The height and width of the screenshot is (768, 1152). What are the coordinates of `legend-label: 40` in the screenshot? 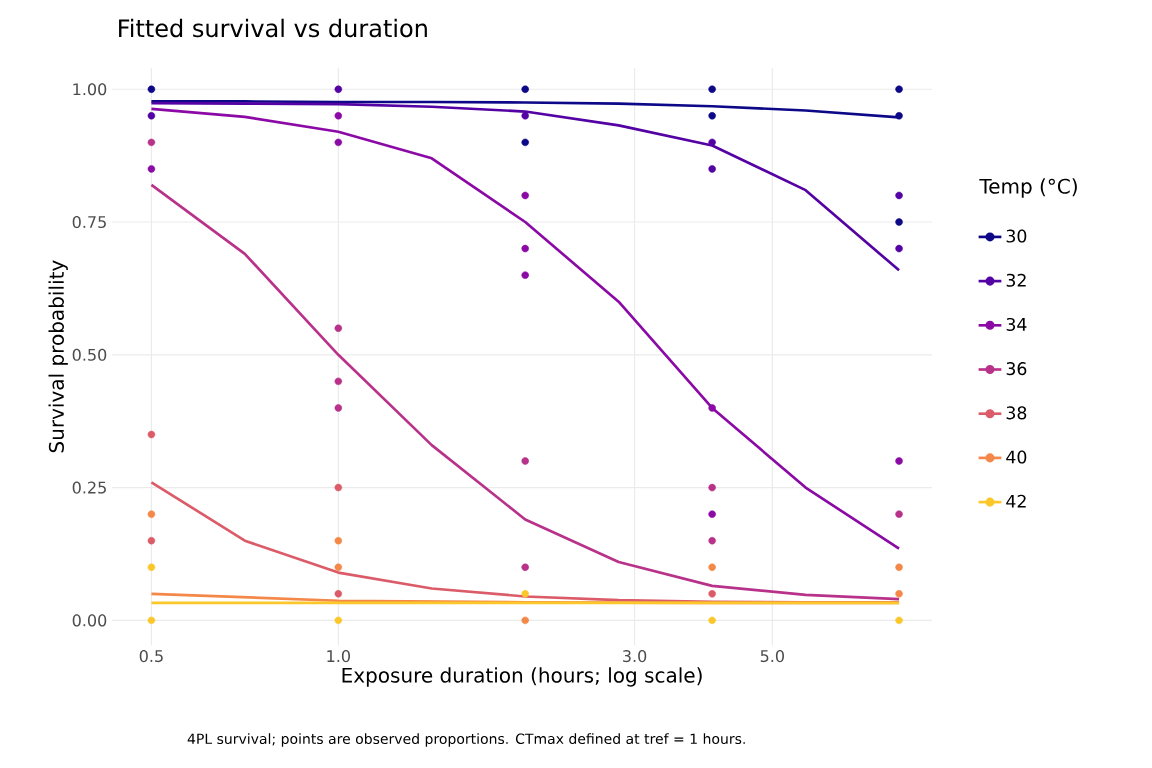 It's located at (1016, 457).